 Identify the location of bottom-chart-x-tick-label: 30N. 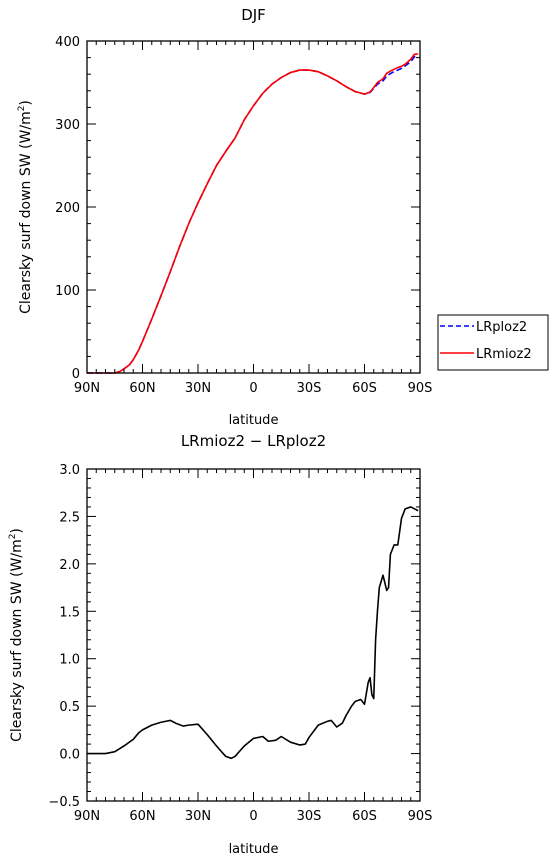
(198, 816).